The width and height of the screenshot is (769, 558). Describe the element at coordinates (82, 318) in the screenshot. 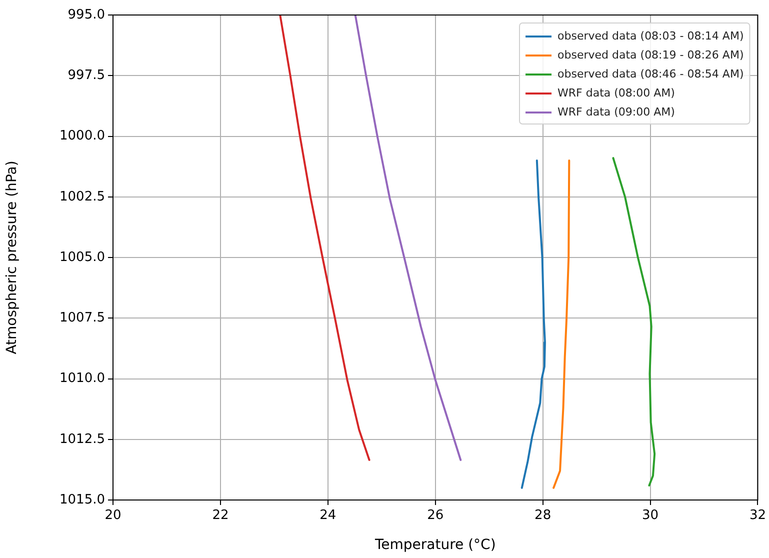

I see `y-tick-label: 1007.5` at that location.